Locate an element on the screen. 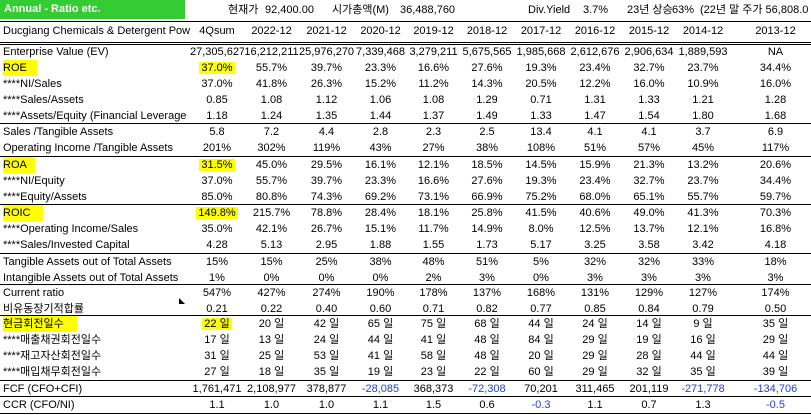 This screenshot has width=811, height=415. table-cell: -271,778 is located at coordinates (703, 389).